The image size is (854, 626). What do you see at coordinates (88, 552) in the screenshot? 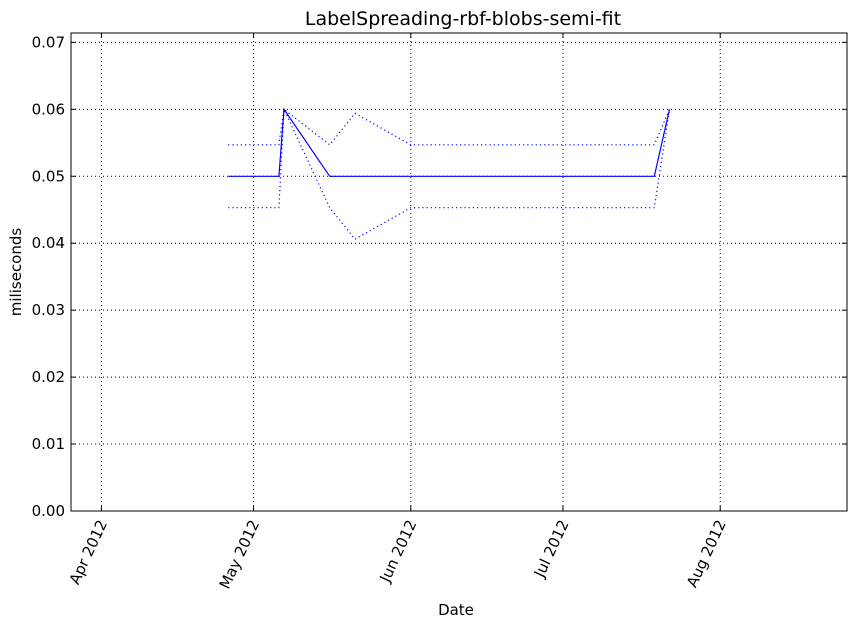
I see `x-tick-label: Apr 2012` at bounding box center [88, 552].